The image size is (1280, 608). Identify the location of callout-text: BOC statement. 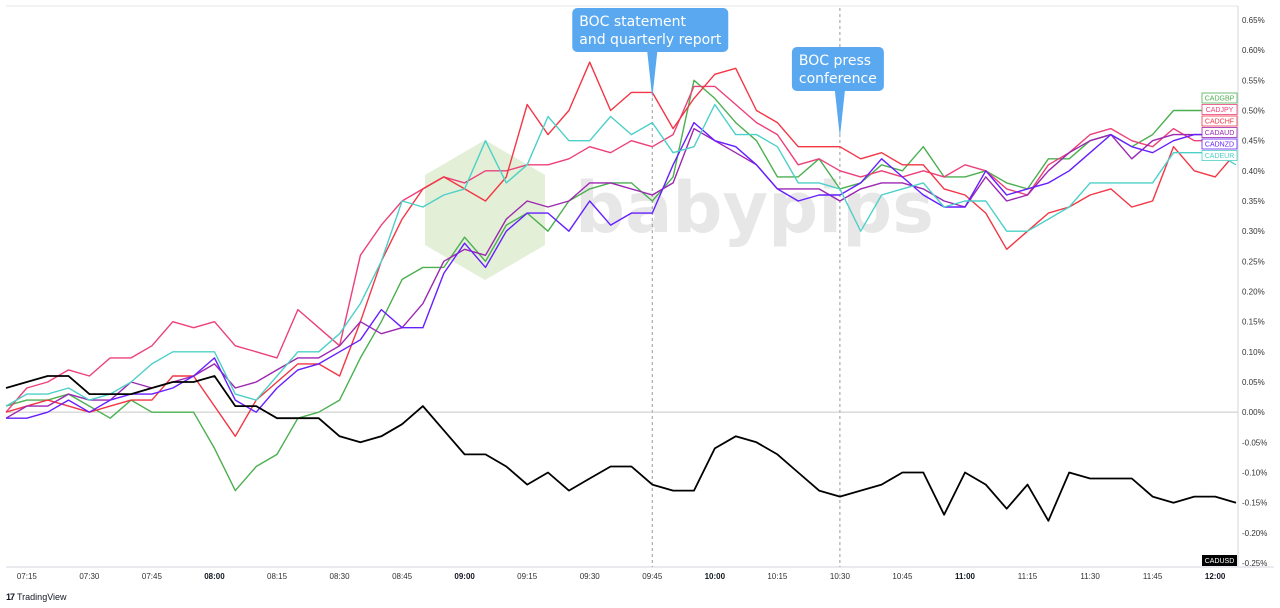
(632, 22).